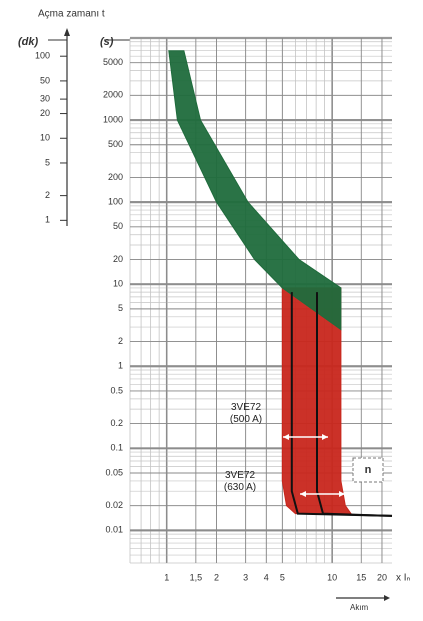 This screenshot has height=621, width=423. I want to click on x-tick-label: 2, so click(216, 577).